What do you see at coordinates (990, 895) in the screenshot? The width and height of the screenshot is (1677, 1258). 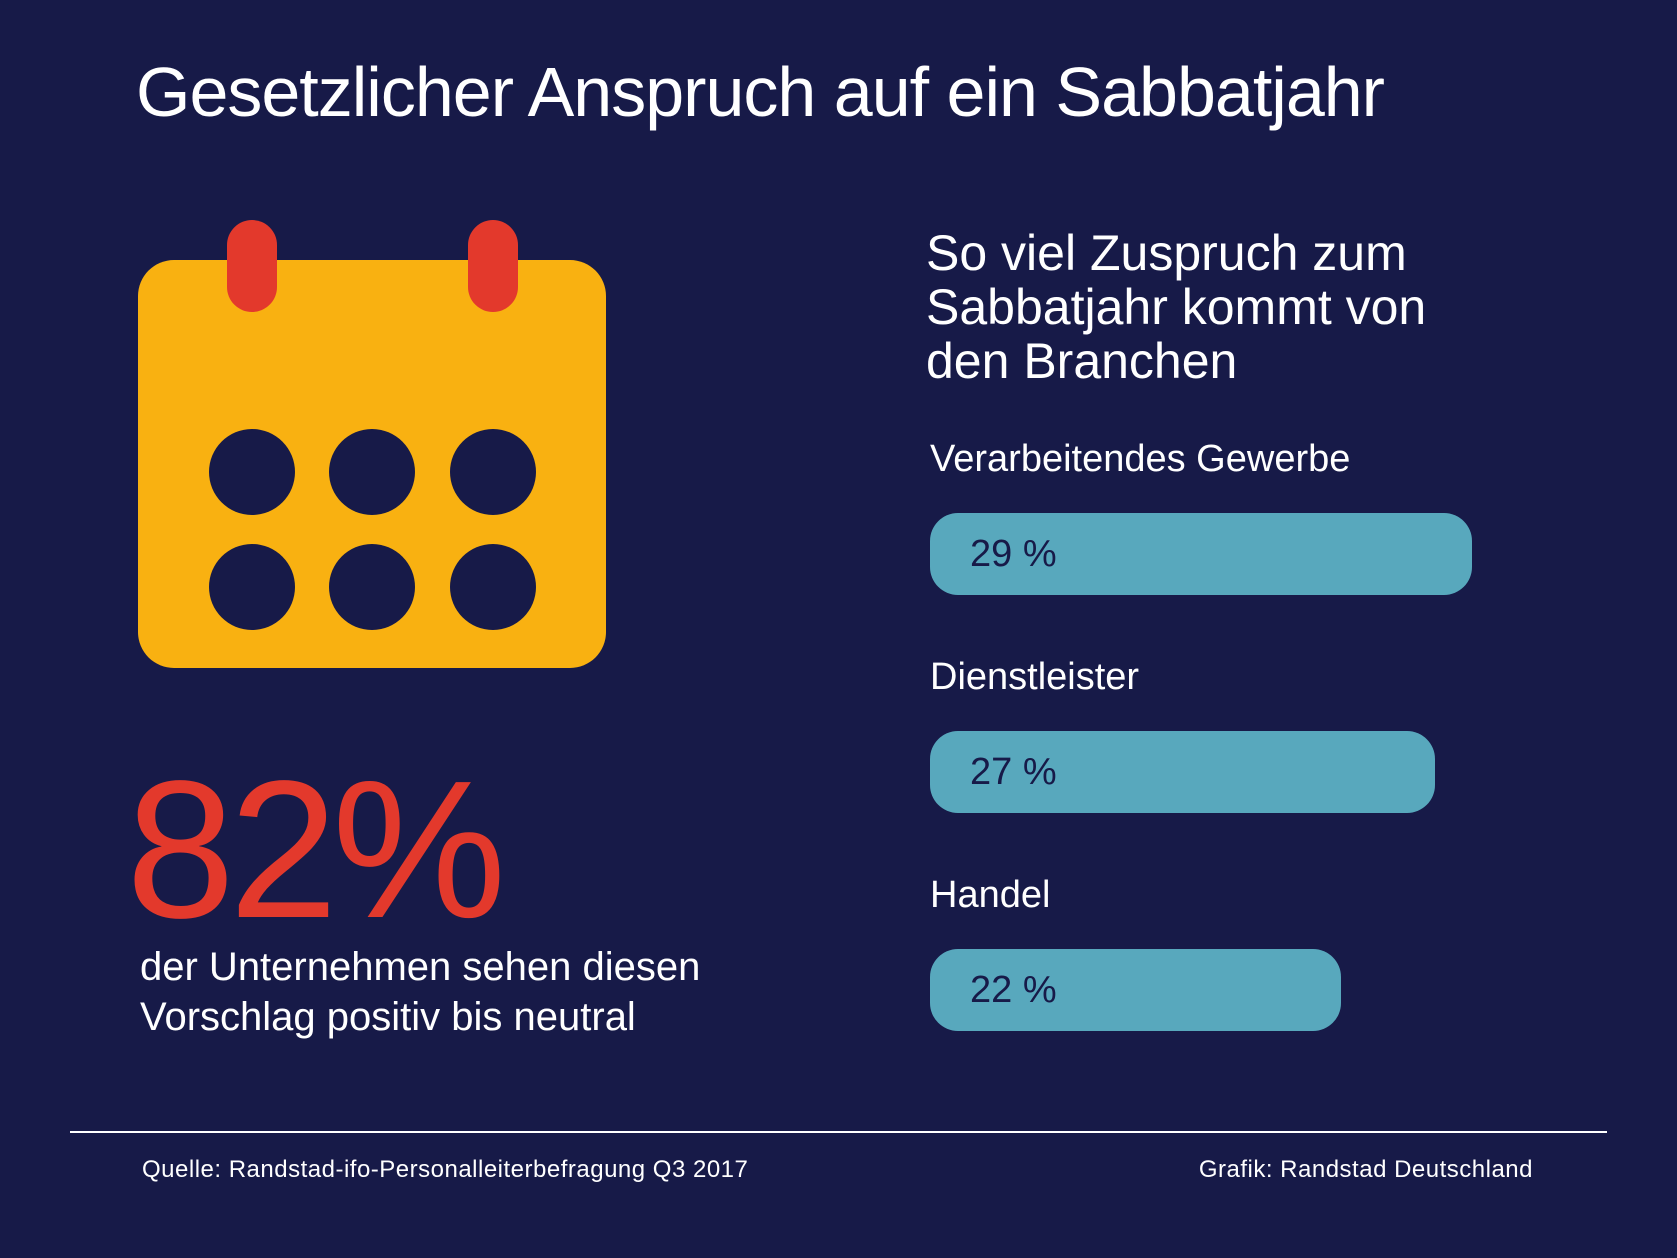 I see `category-label: Handel` at bounding box center [990, 895].